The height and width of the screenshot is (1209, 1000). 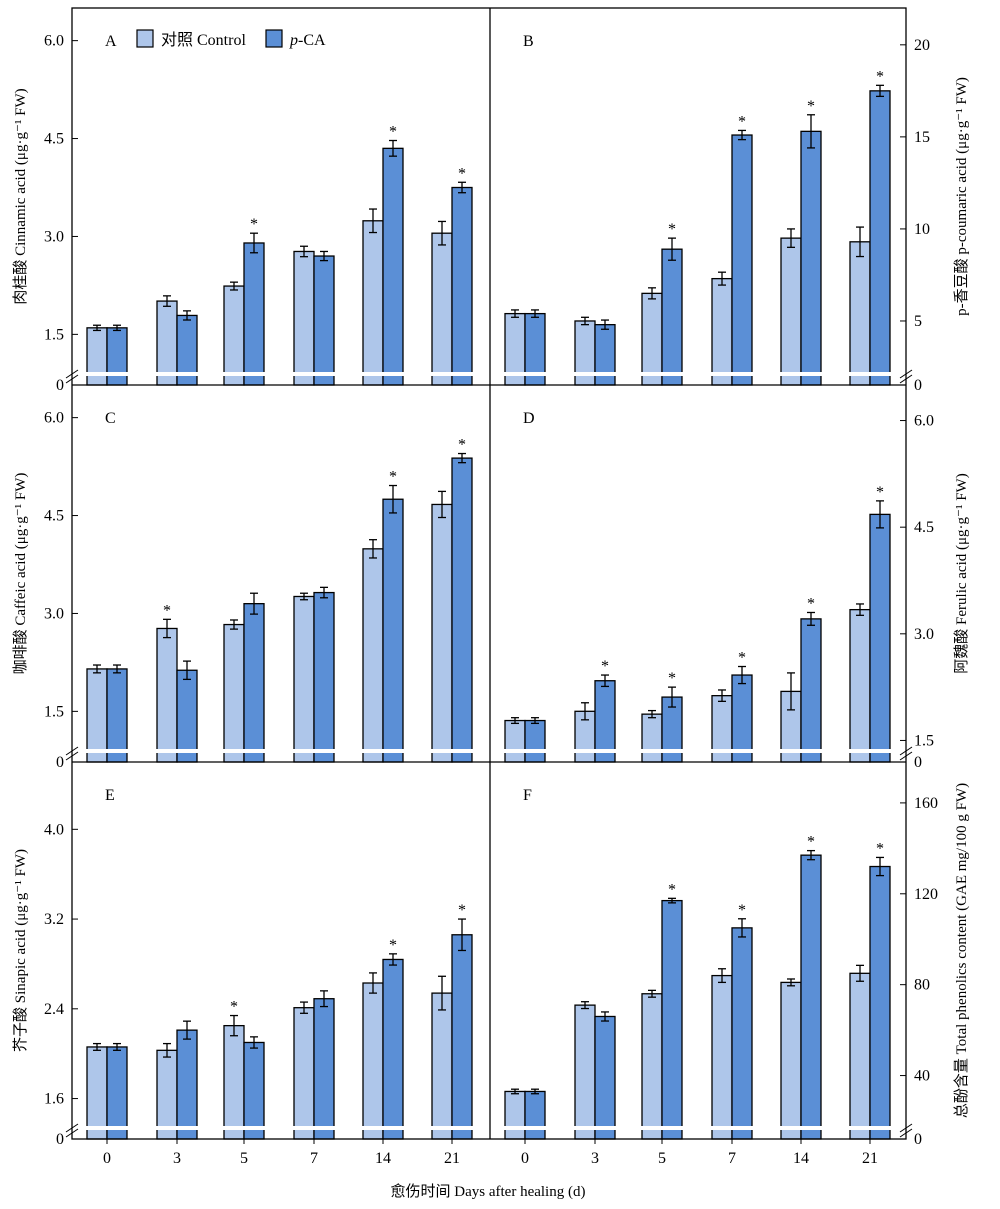 What do you see at coordinates (281, 751) in the screenshot?
I see `panel-c-axis-break-band` at bounding box center [281, 751].